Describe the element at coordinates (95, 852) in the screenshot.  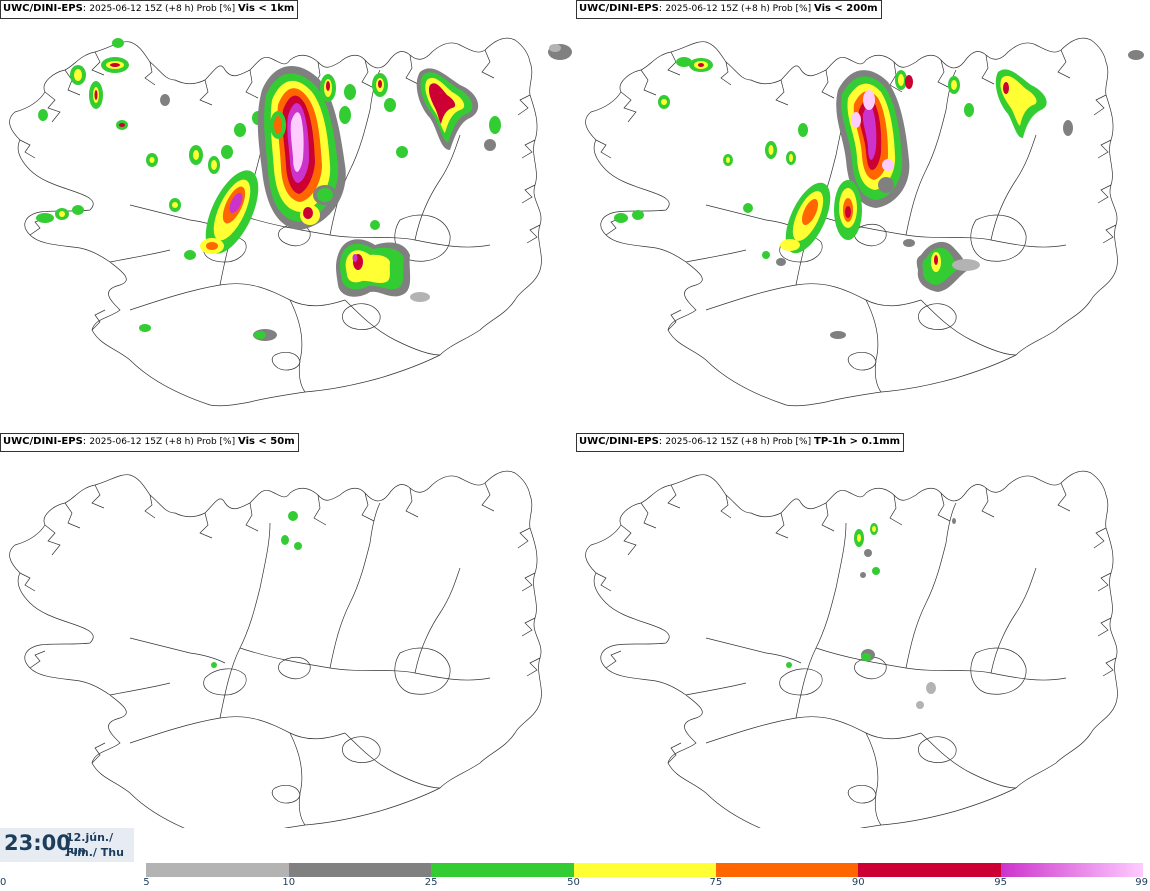
I see `valid-date-line2: Fim./ Thu` at that location.